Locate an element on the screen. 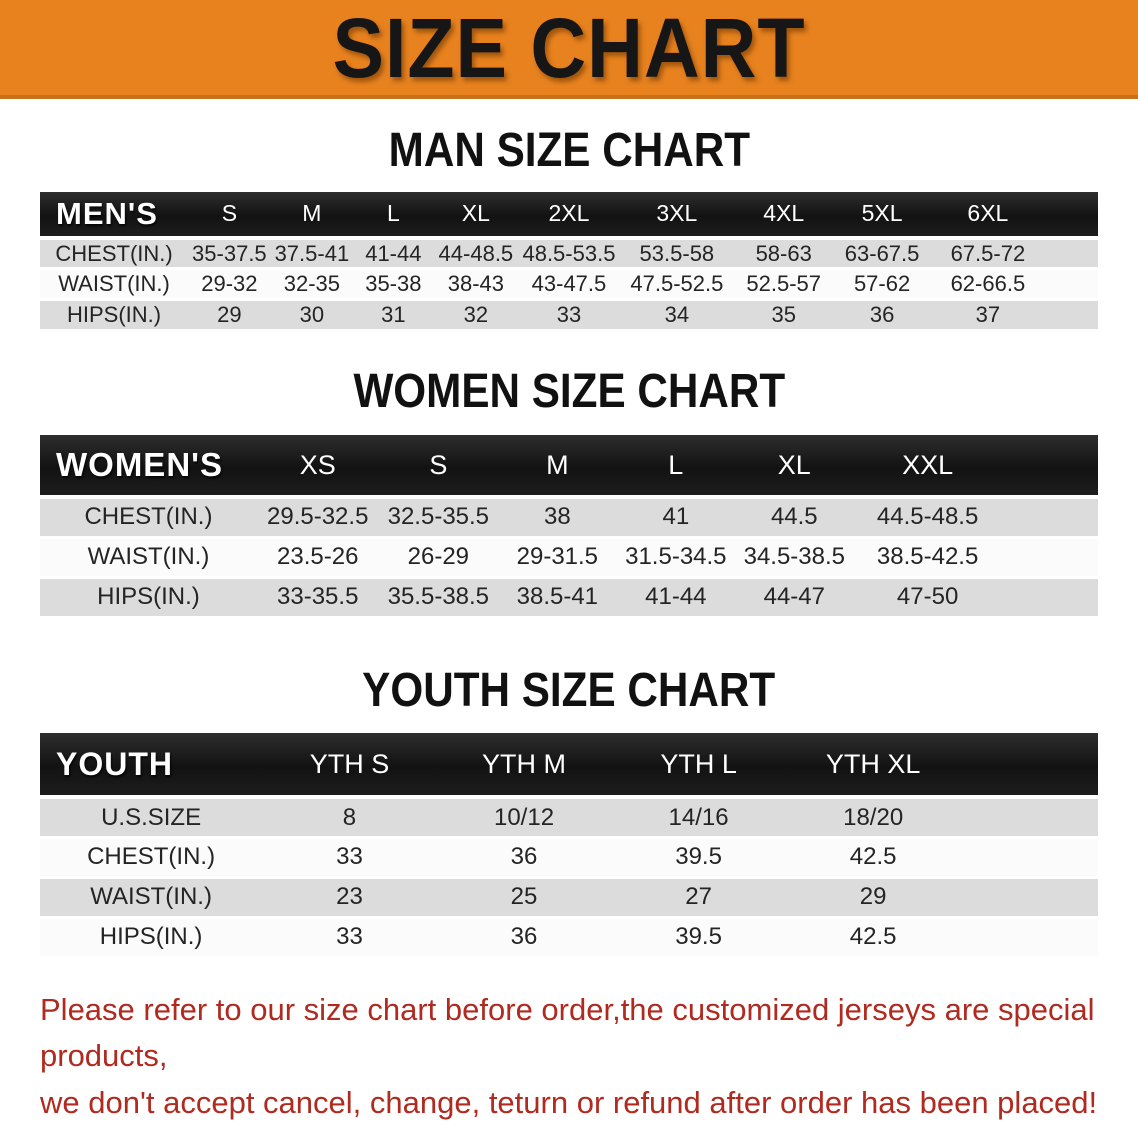 The width and height of the screenshot is (1138, 1132). men-col-6xl: 6XL is located at coordinates (987, 215).